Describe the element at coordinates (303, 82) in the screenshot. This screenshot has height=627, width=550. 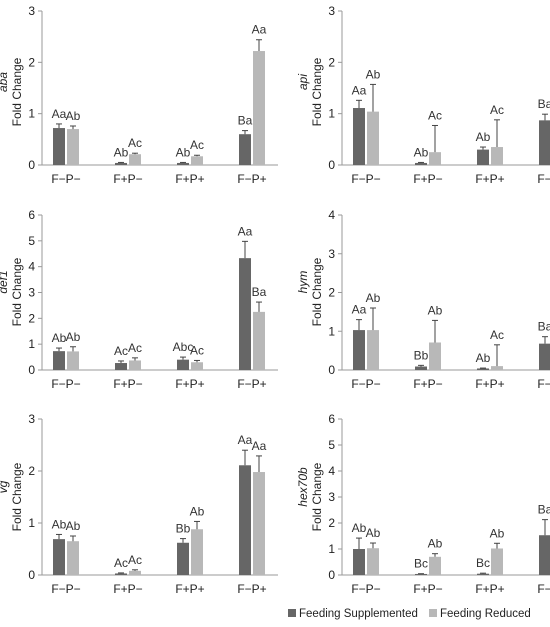
I see `gene-label: api` at that location.